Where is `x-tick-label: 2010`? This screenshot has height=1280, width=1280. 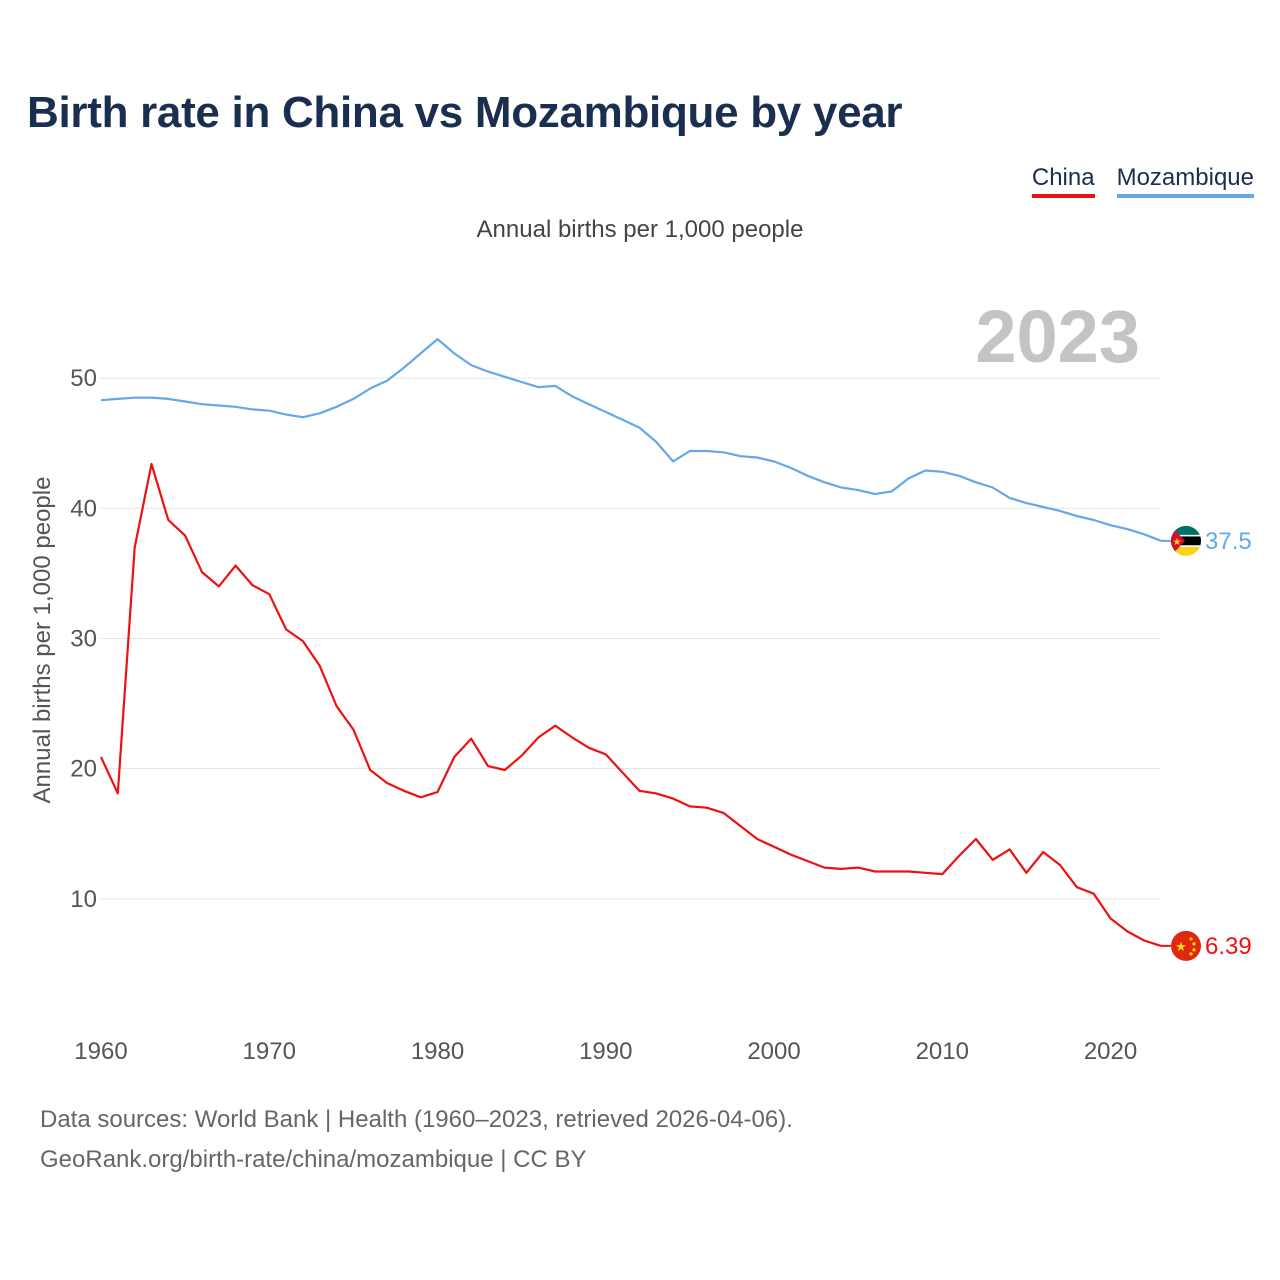 x-tick-label: 2010 is located at coordinates (942, 1051).